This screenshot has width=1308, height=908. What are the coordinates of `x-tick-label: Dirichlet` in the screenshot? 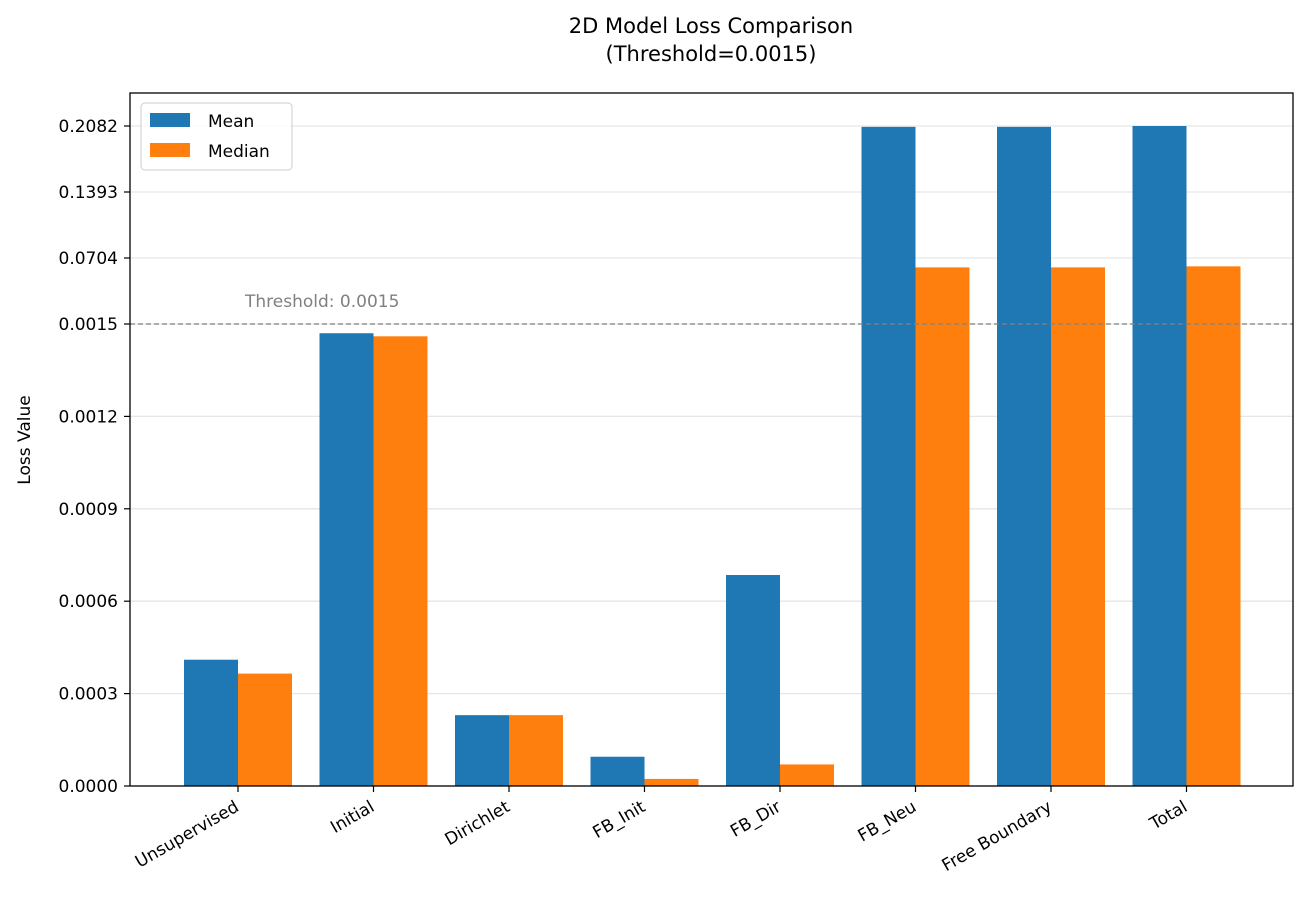 It's located at (478, 823).